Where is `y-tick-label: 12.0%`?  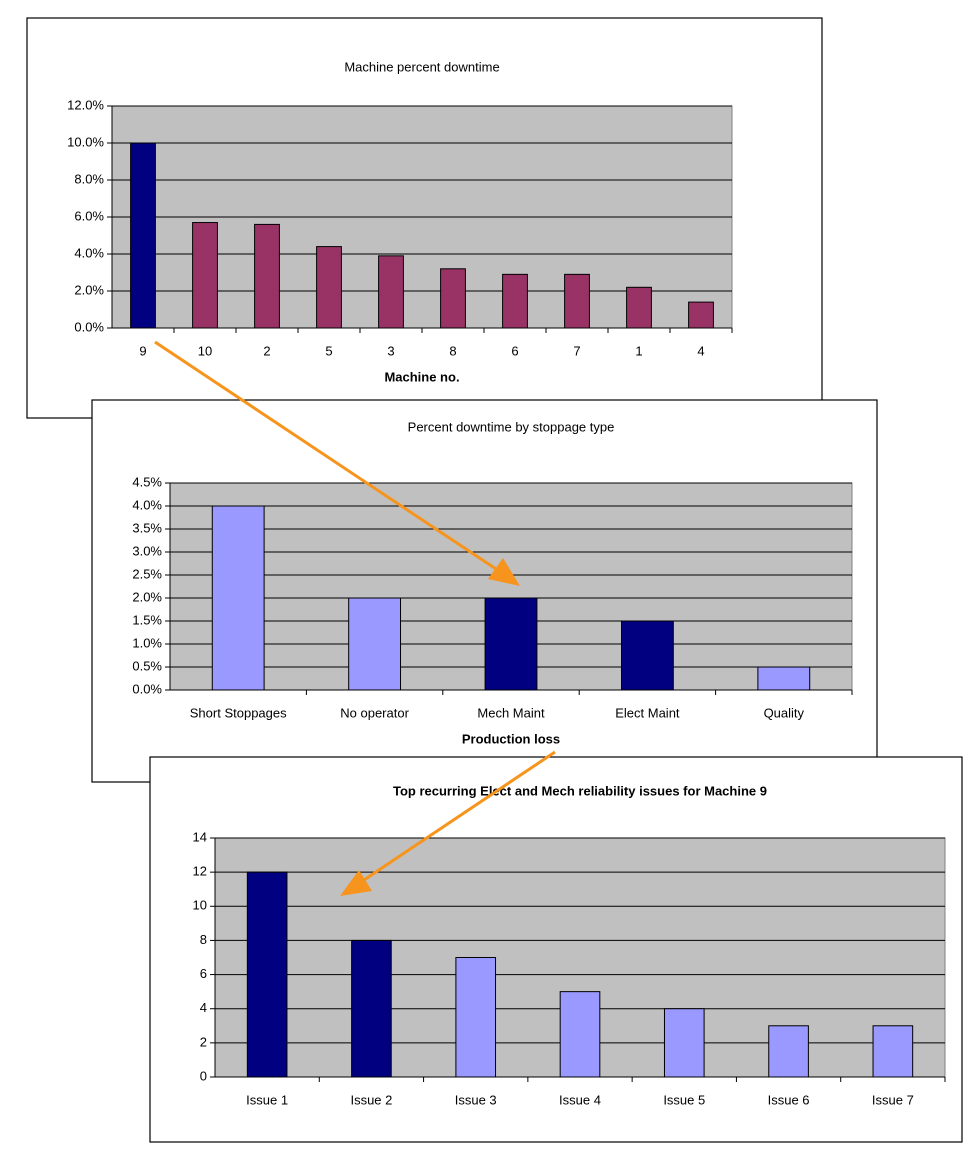 y-tick-label: 12.0% is located at coordinates (85, 104).